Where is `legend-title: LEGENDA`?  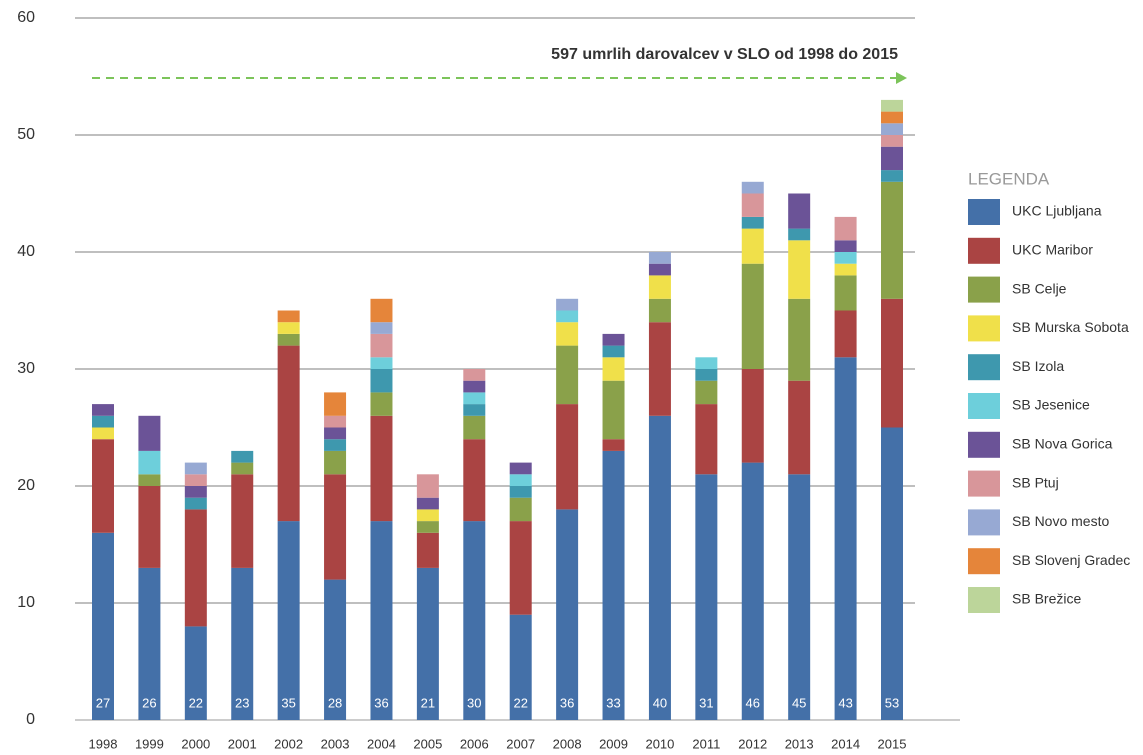 legend-title: LEGENDA is located at coordinates (1009, 178).